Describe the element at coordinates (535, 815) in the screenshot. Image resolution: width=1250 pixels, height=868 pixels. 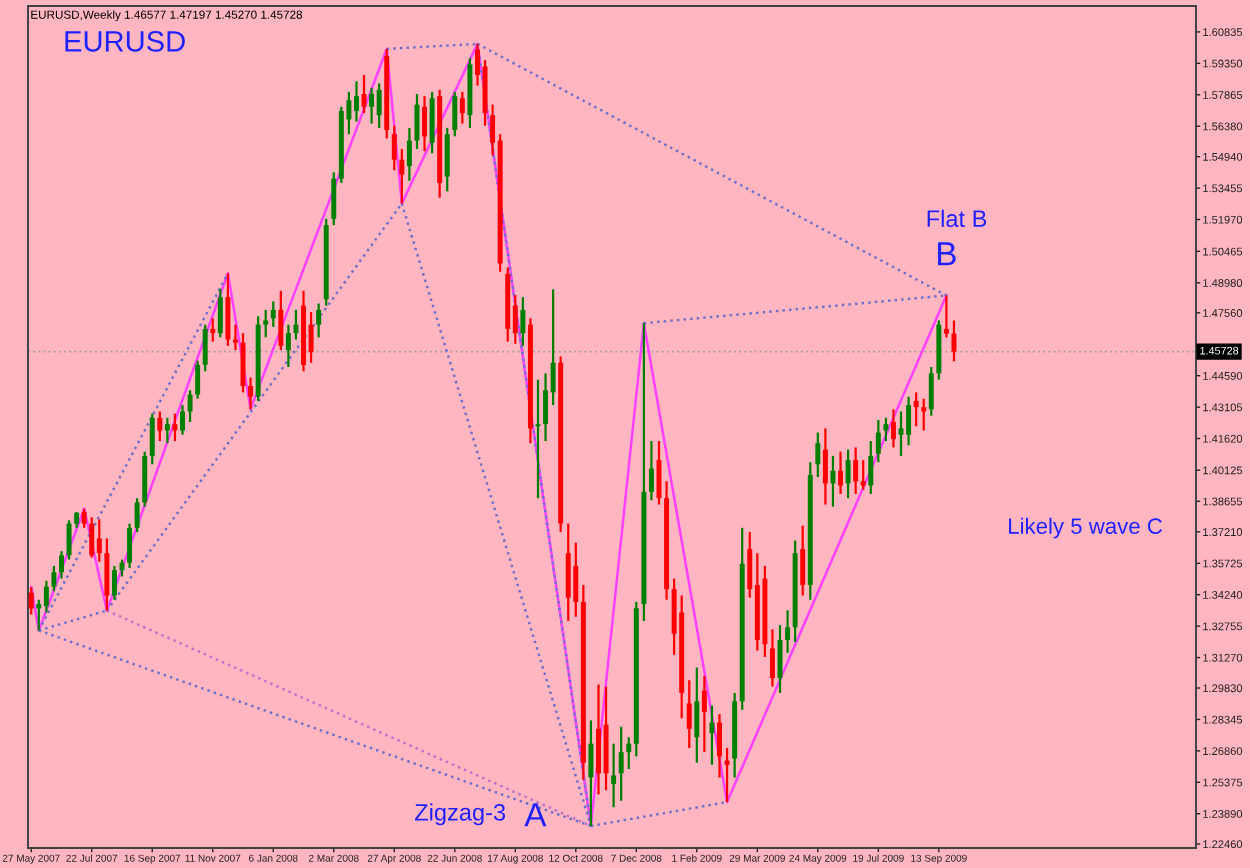
I see `annotation: A` at that location.